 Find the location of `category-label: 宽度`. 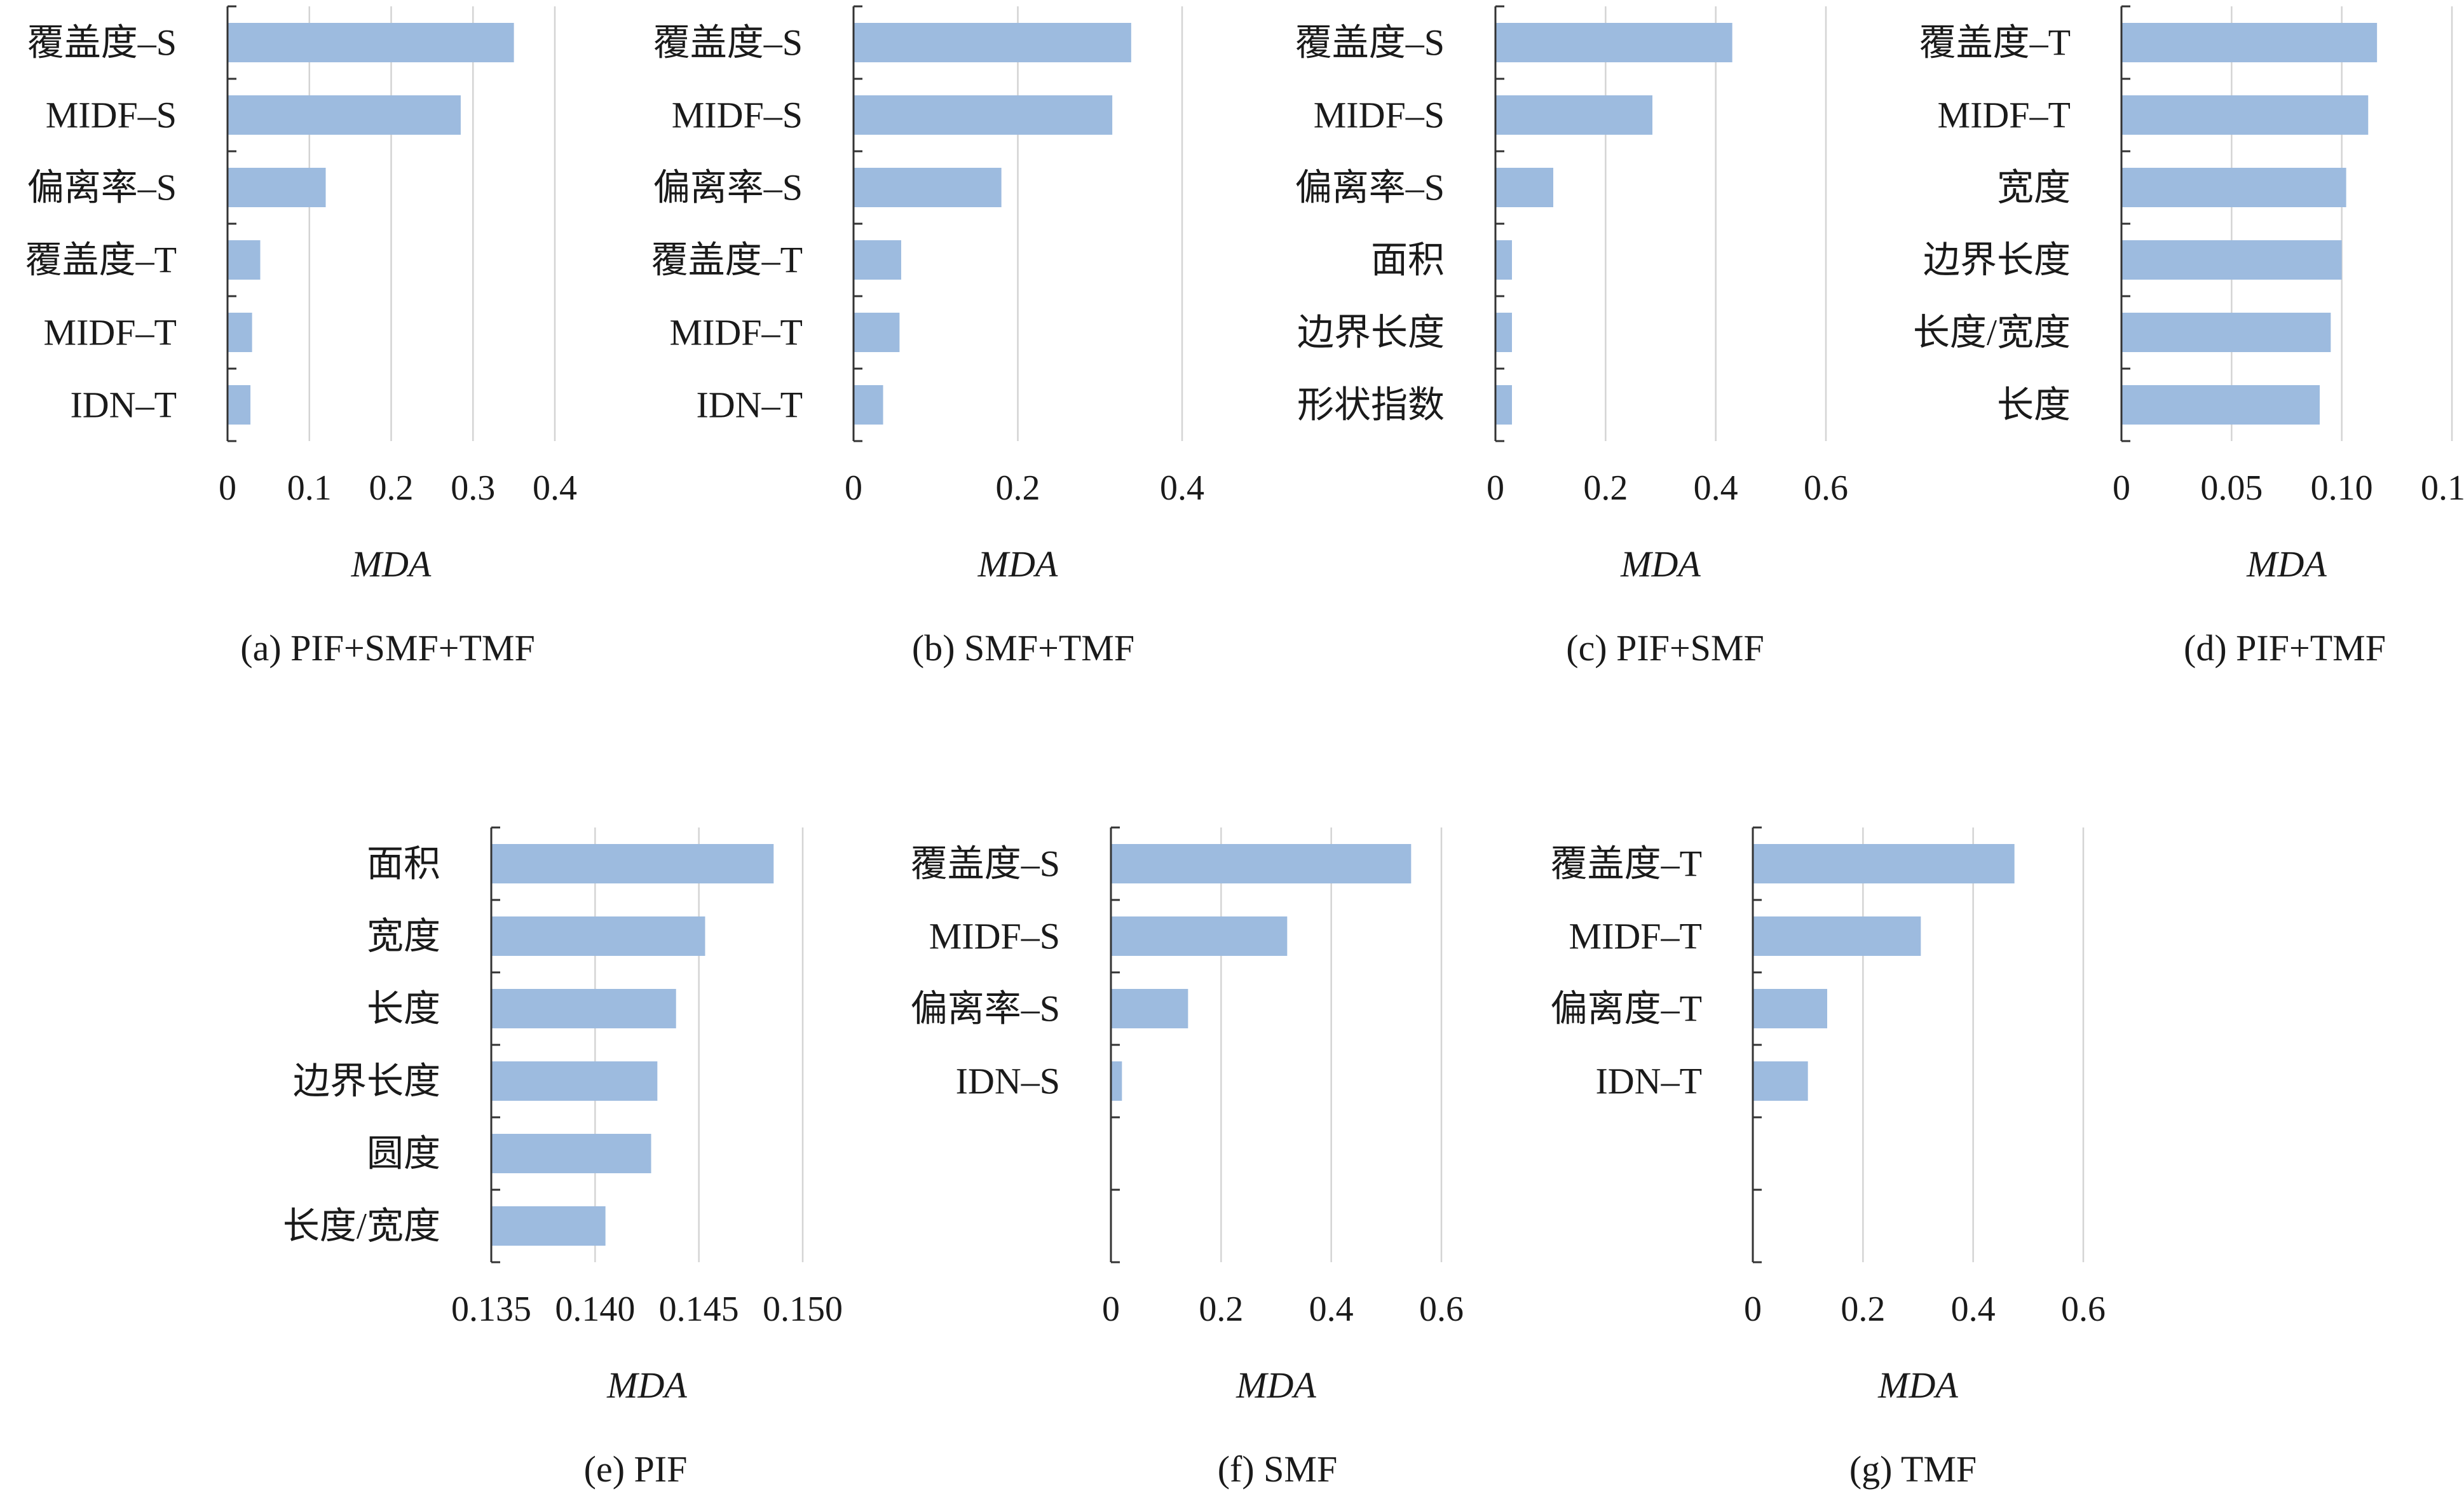

category-label: 宽度 is located at coordinates (2034, 187).